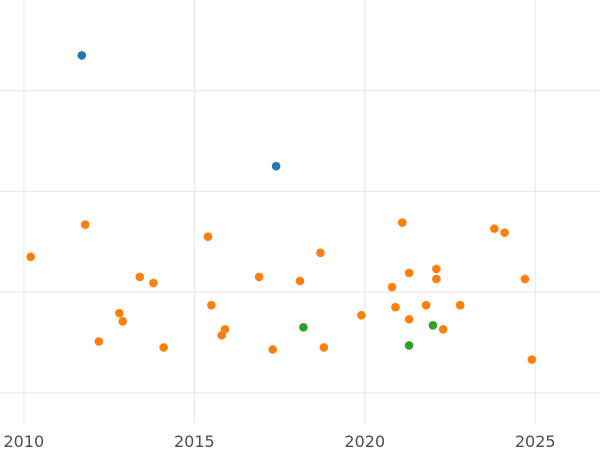 The width and height of the screenshot is (600, 450). What do you see at coordinates (280, 441) in the screenshot?
I see `x-axis-tick-labels: 2010 2015 2020 2025` at bounding box center [280, 441].